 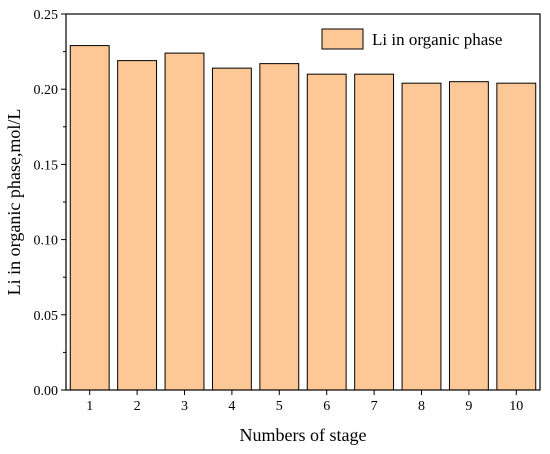 I want to click on x-tick-label: 5, so click(x=279, y=406).